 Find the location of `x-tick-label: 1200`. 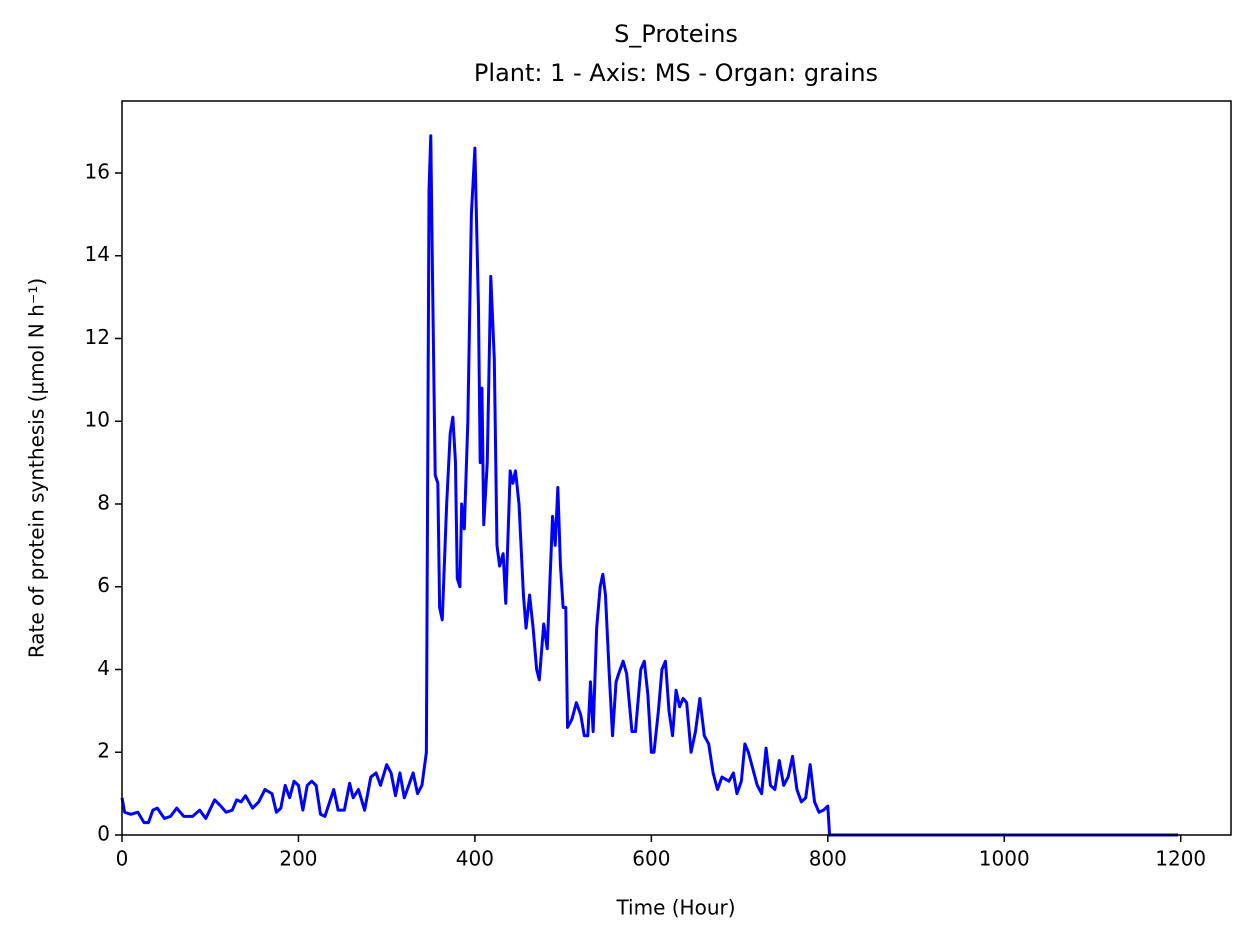

x-tick-label: 1200 is located at coordinates (1180, 859).